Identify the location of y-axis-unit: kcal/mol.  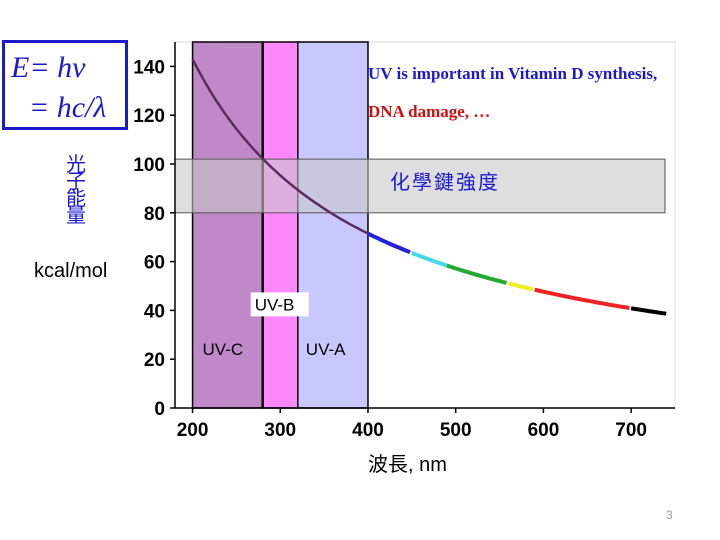
(71, 271).